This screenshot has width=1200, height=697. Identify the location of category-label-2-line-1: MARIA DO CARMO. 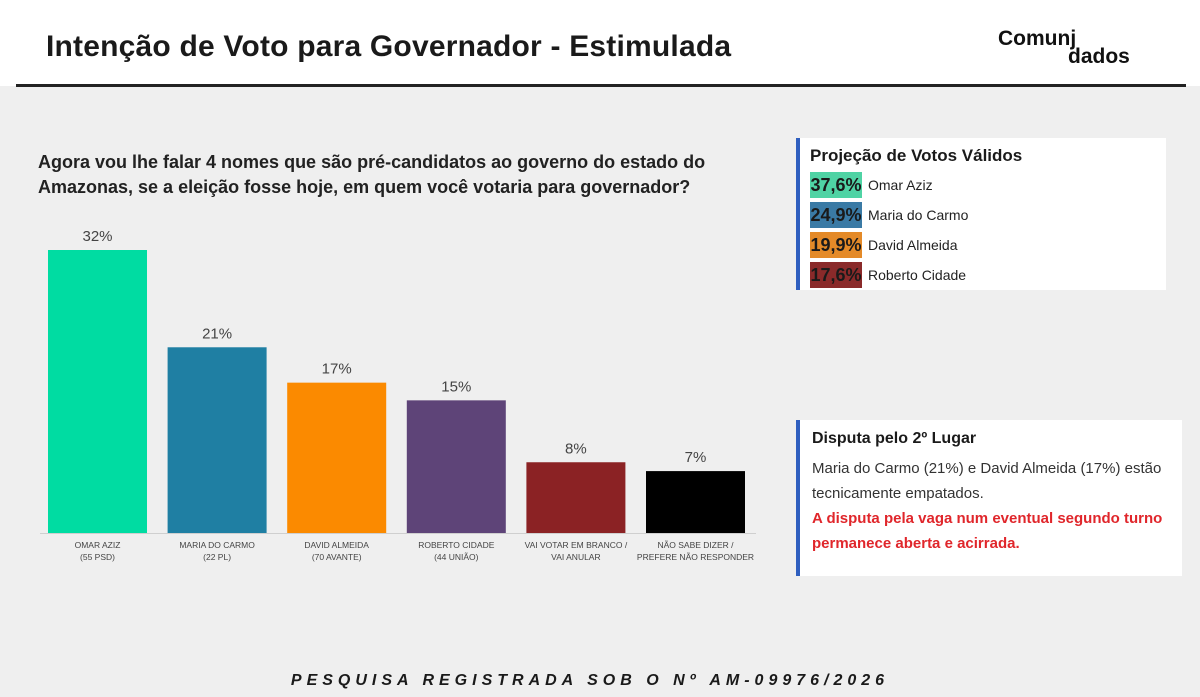
(217, 545).